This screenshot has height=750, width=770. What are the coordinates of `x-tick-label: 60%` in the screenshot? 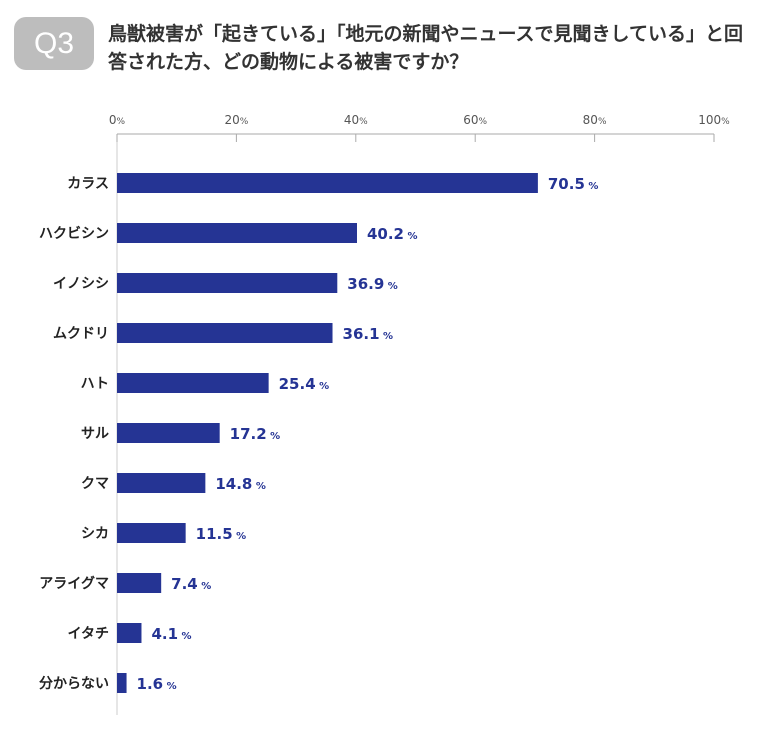 It's located at (475, 120).